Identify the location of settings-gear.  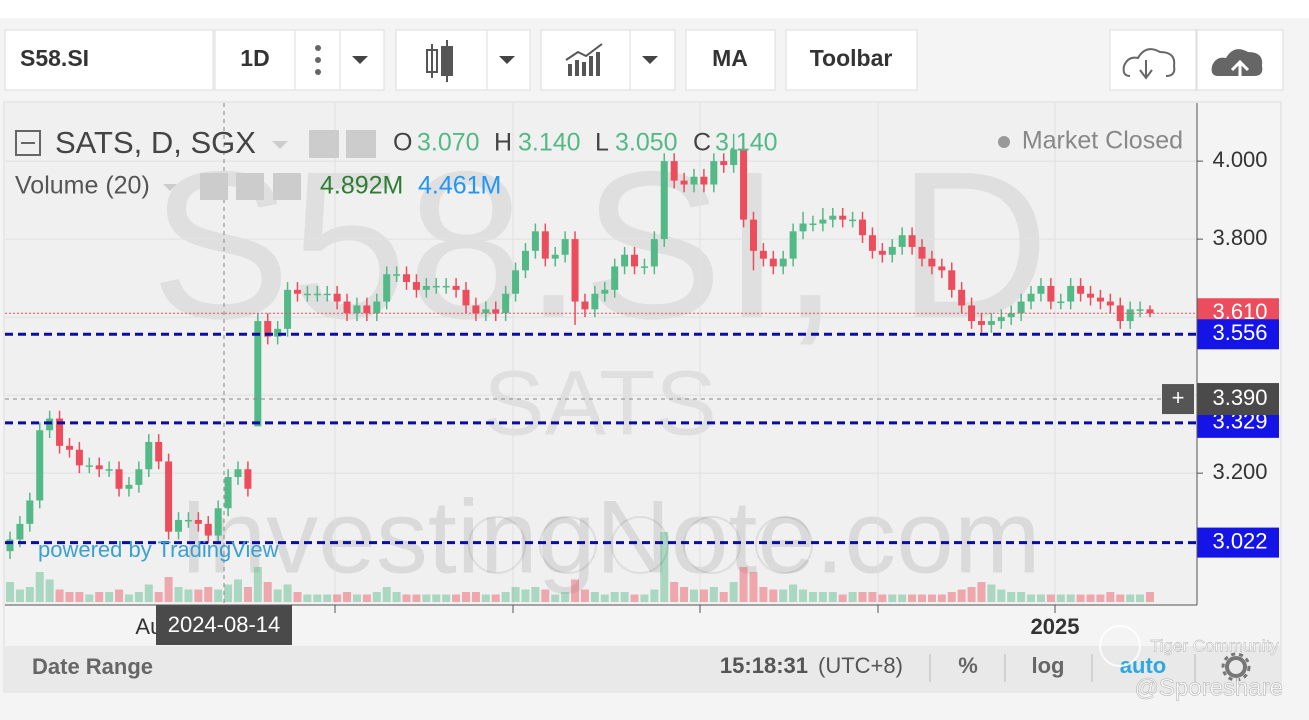
(1236, 667).